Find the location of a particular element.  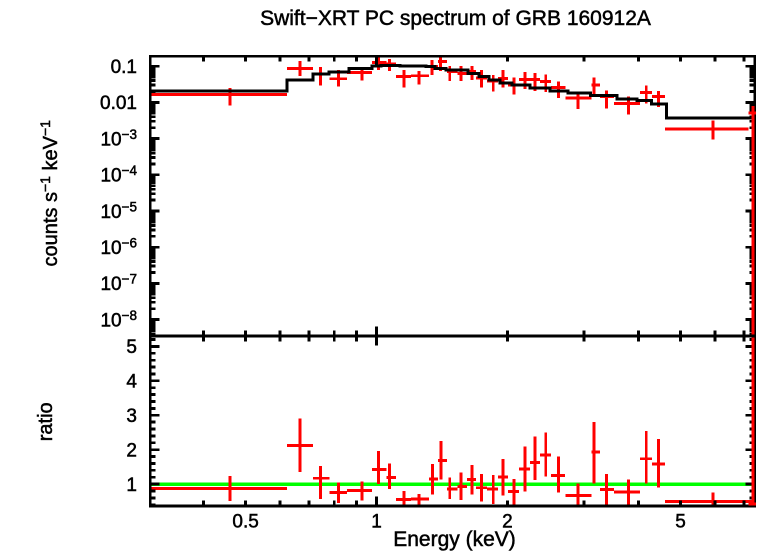

svg-text: 0.5 is located at coordinates (245, 522).